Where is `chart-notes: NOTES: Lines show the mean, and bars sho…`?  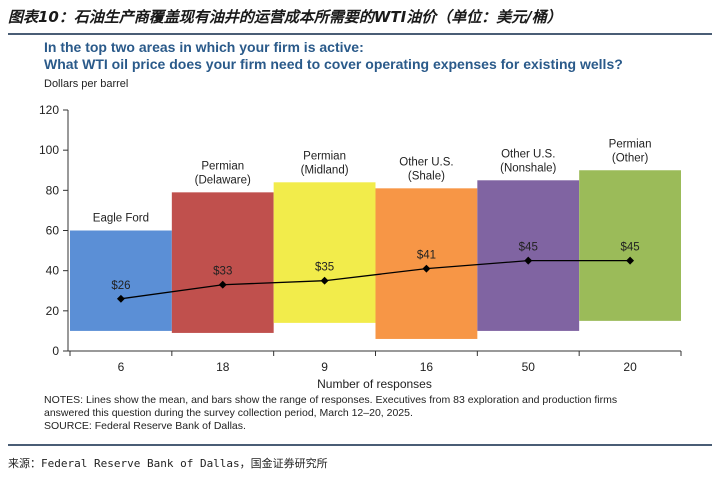 chart-notes: NOTES: Lines show the mean, and bars sho… is located at coordinates (374, 413).